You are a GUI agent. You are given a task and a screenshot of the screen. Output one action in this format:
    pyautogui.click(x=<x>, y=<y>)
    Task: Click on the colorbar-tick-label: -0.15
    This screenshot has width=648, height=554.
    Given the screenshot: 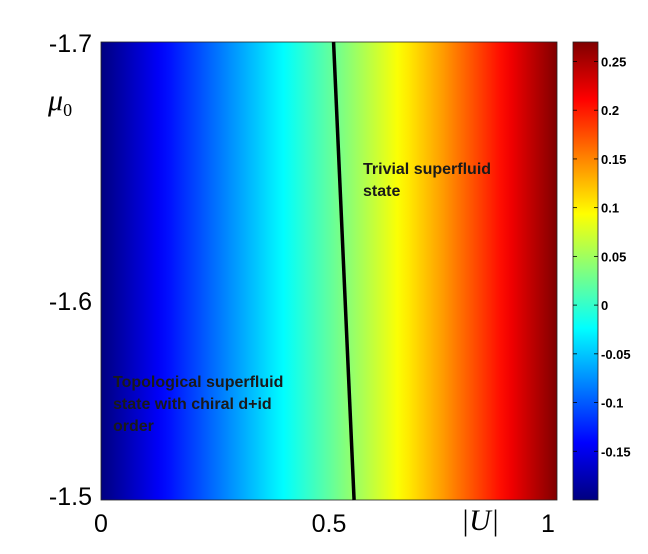 What is the action you would take?
    pyautogui.click(x=616, y=451)
    